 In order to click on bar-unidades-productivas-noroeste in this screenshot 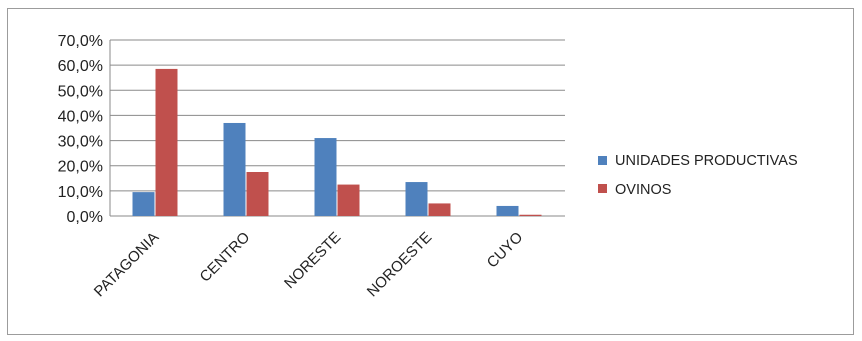, I will do `click(416, 199)`.